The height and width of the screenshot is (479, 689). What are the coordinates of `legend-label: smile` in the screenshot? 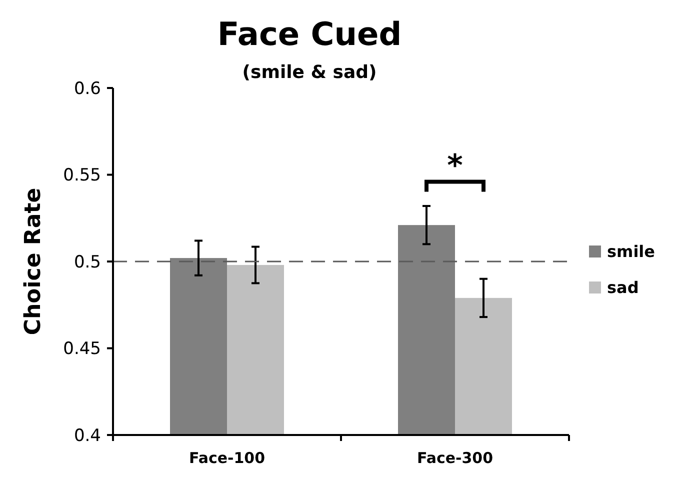 It's located at (631, 252).